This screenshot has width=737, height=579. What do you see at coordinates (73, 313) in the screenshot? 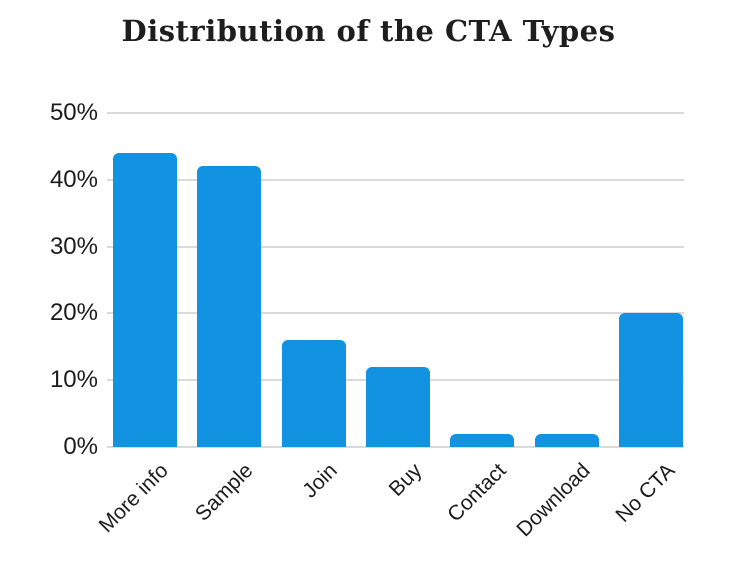
I see `y-tick-label-20: 20%` at bounding box center [73, 313].